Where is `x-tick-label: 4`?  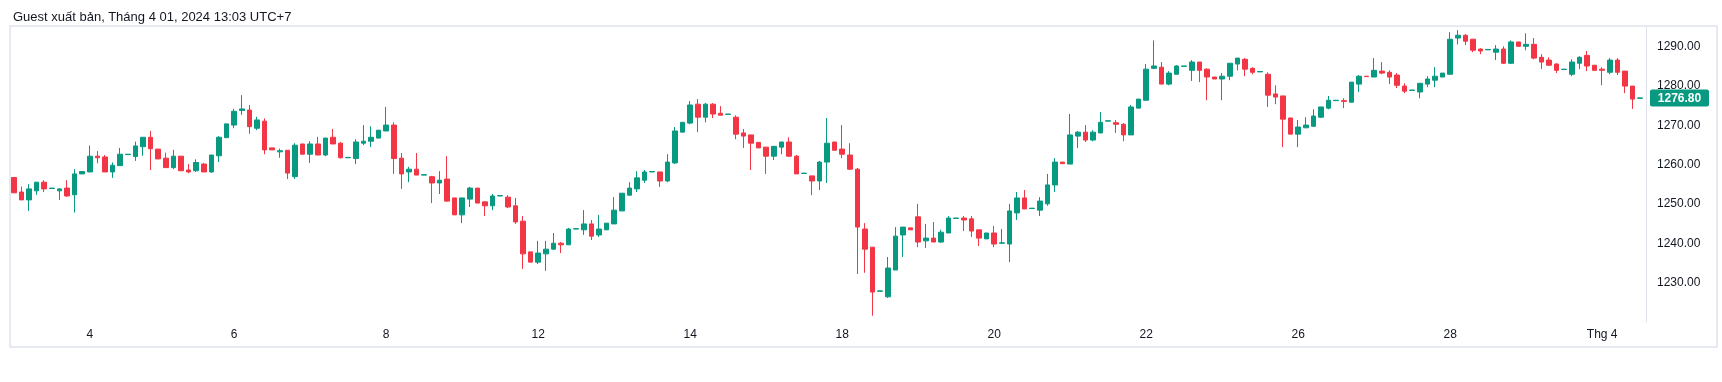 x-tick-label: 4 is located at coordinates (90, 334).